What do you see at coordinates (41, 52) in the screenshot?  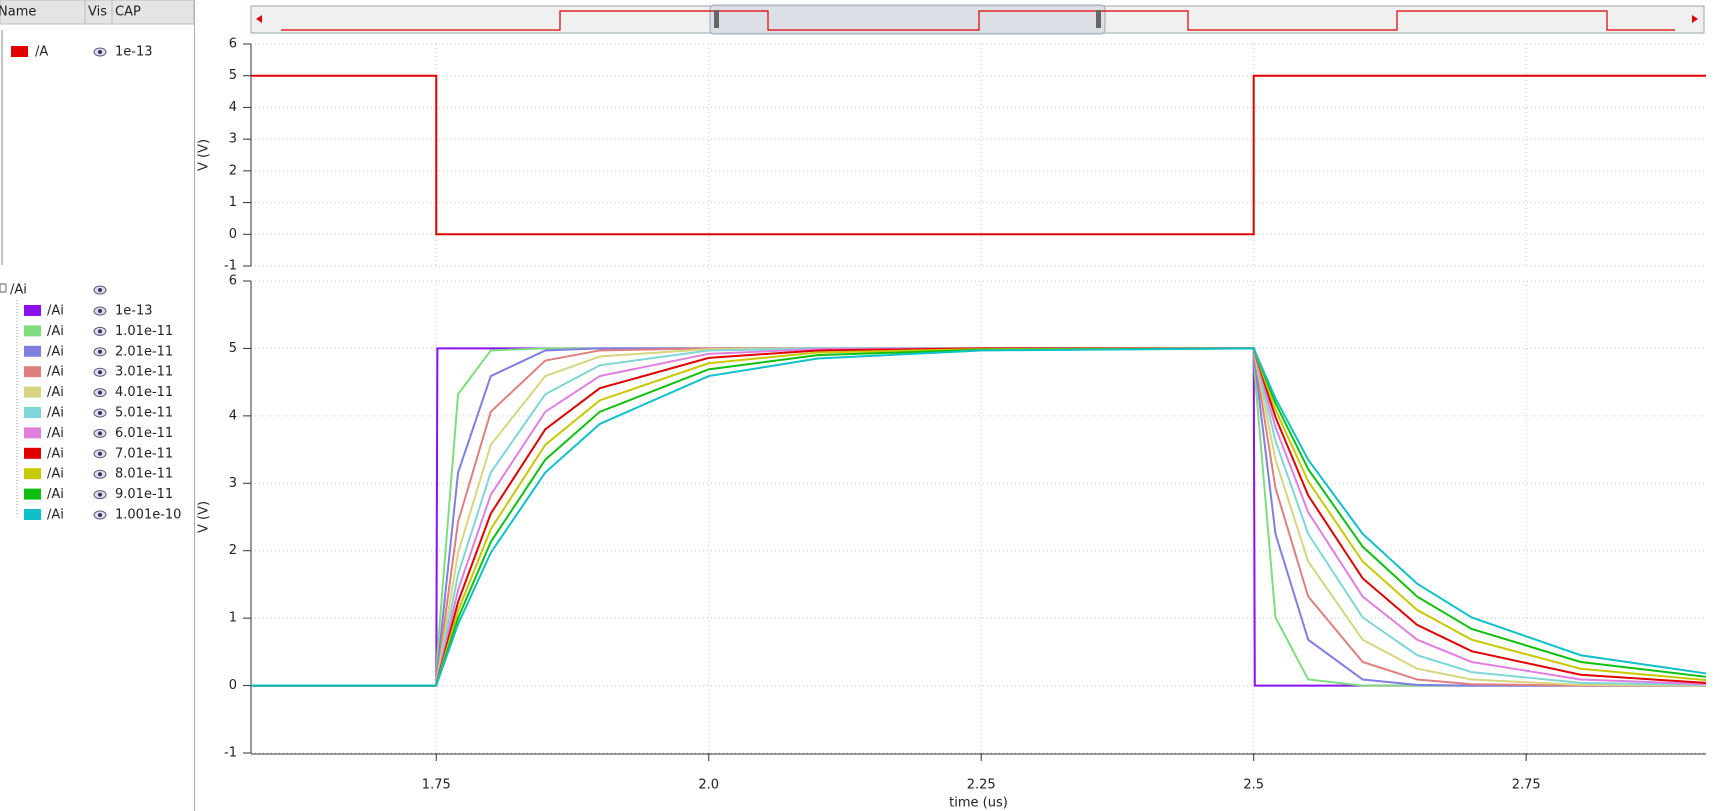 I see `legend-name: /A` at bounding box center [41, 52].